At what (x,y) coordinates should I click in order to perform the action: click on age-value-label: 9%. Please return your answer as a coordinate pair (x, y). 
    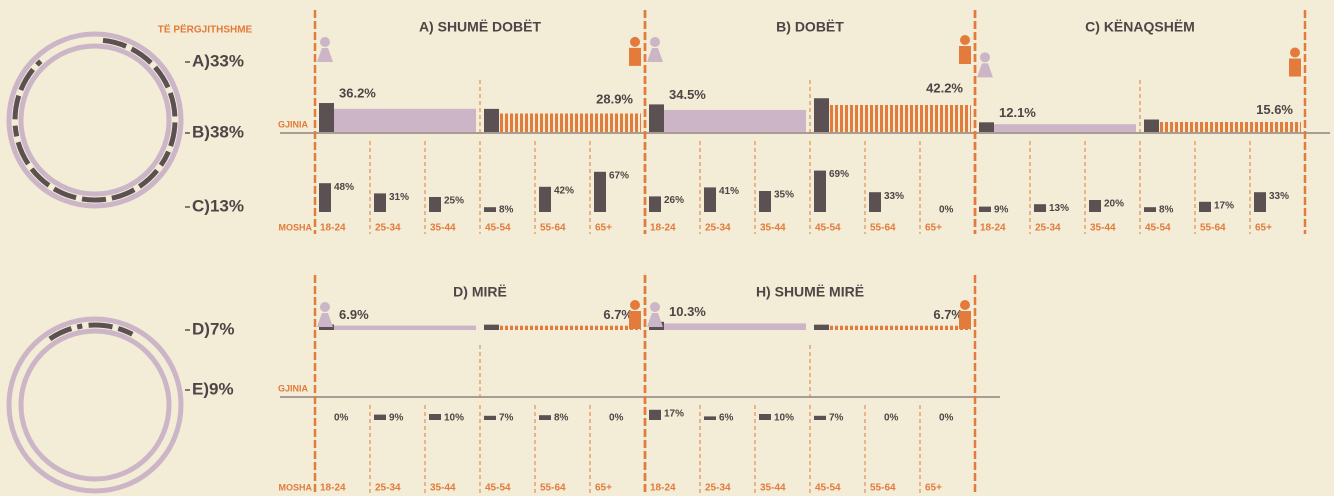
    Looking at the image, I should click on (1001, 210).